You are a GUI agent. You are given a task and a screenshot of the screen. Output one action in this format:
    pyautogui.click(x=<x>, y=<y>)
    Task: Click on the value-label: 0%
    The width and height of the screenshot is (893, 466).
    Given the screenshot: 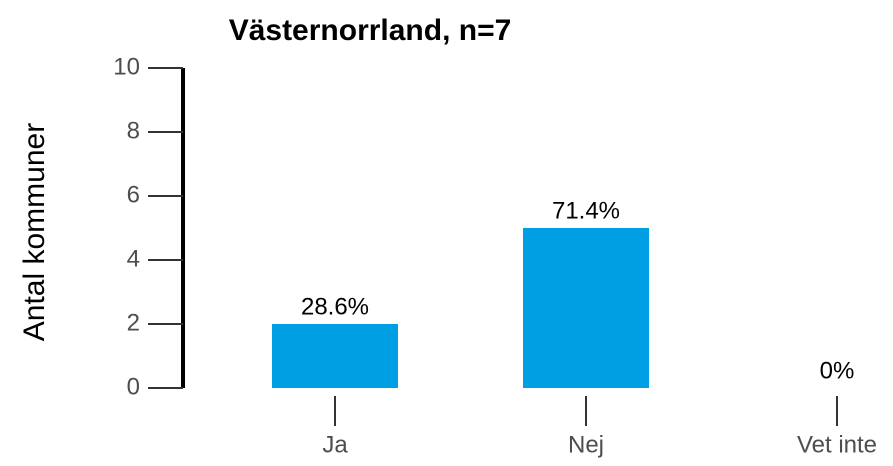 What is the action you would take?
    pyautogui.click(x=837, y=370)
    